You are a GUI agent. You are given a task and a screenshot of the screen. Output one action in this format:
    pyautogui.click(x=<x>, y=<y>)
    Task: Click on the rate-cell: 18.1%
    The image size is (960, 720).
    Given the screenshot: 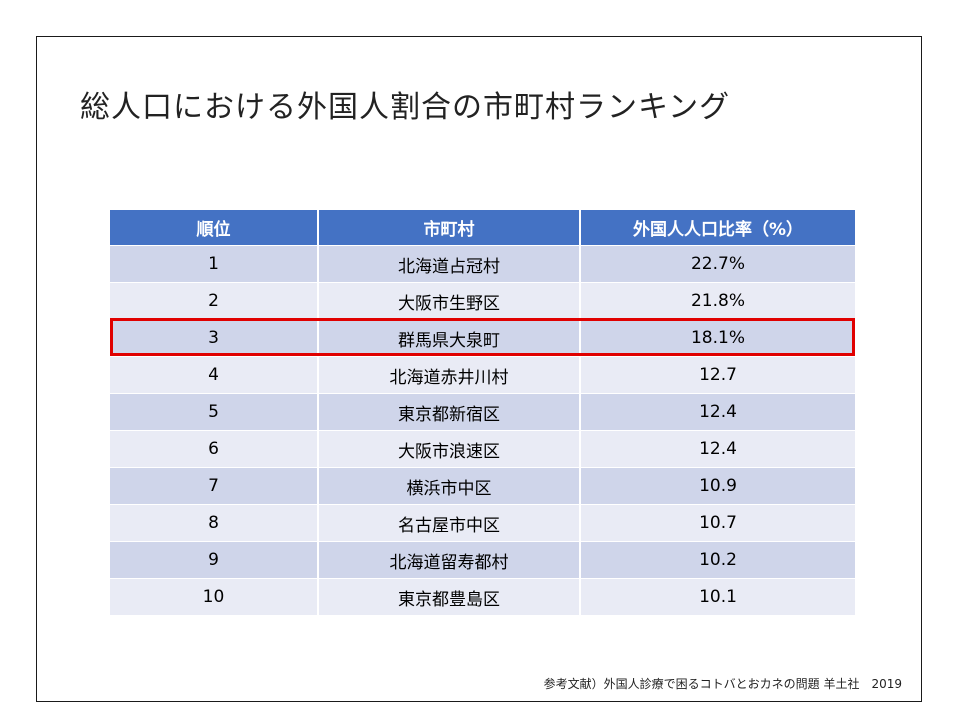 What is the action you would take?
    pyautogui.click(x=717, y=338)
    